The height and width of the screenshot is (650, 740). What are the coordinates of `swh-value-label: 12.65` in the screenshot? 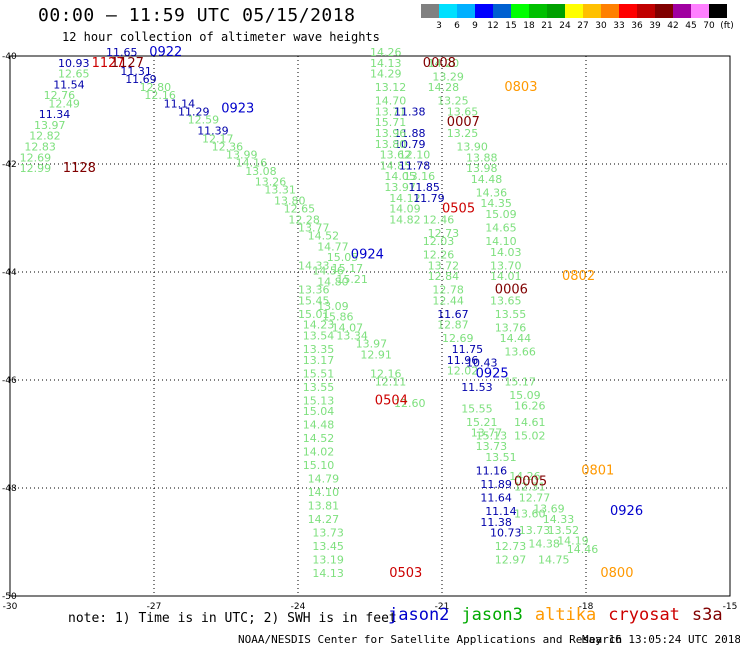 It's located at (74, 74).